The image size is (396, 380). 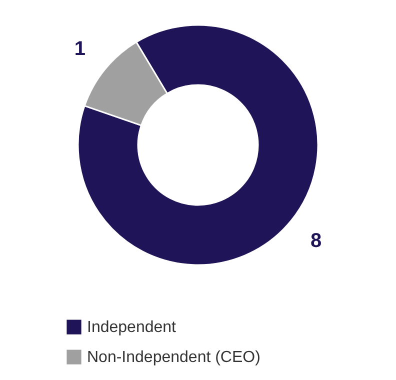 What do you see at coordinates (173, 357) in the screenshot?
I see `legend-label: Non-Independent (CEO)` at bounding box center [173, 357].